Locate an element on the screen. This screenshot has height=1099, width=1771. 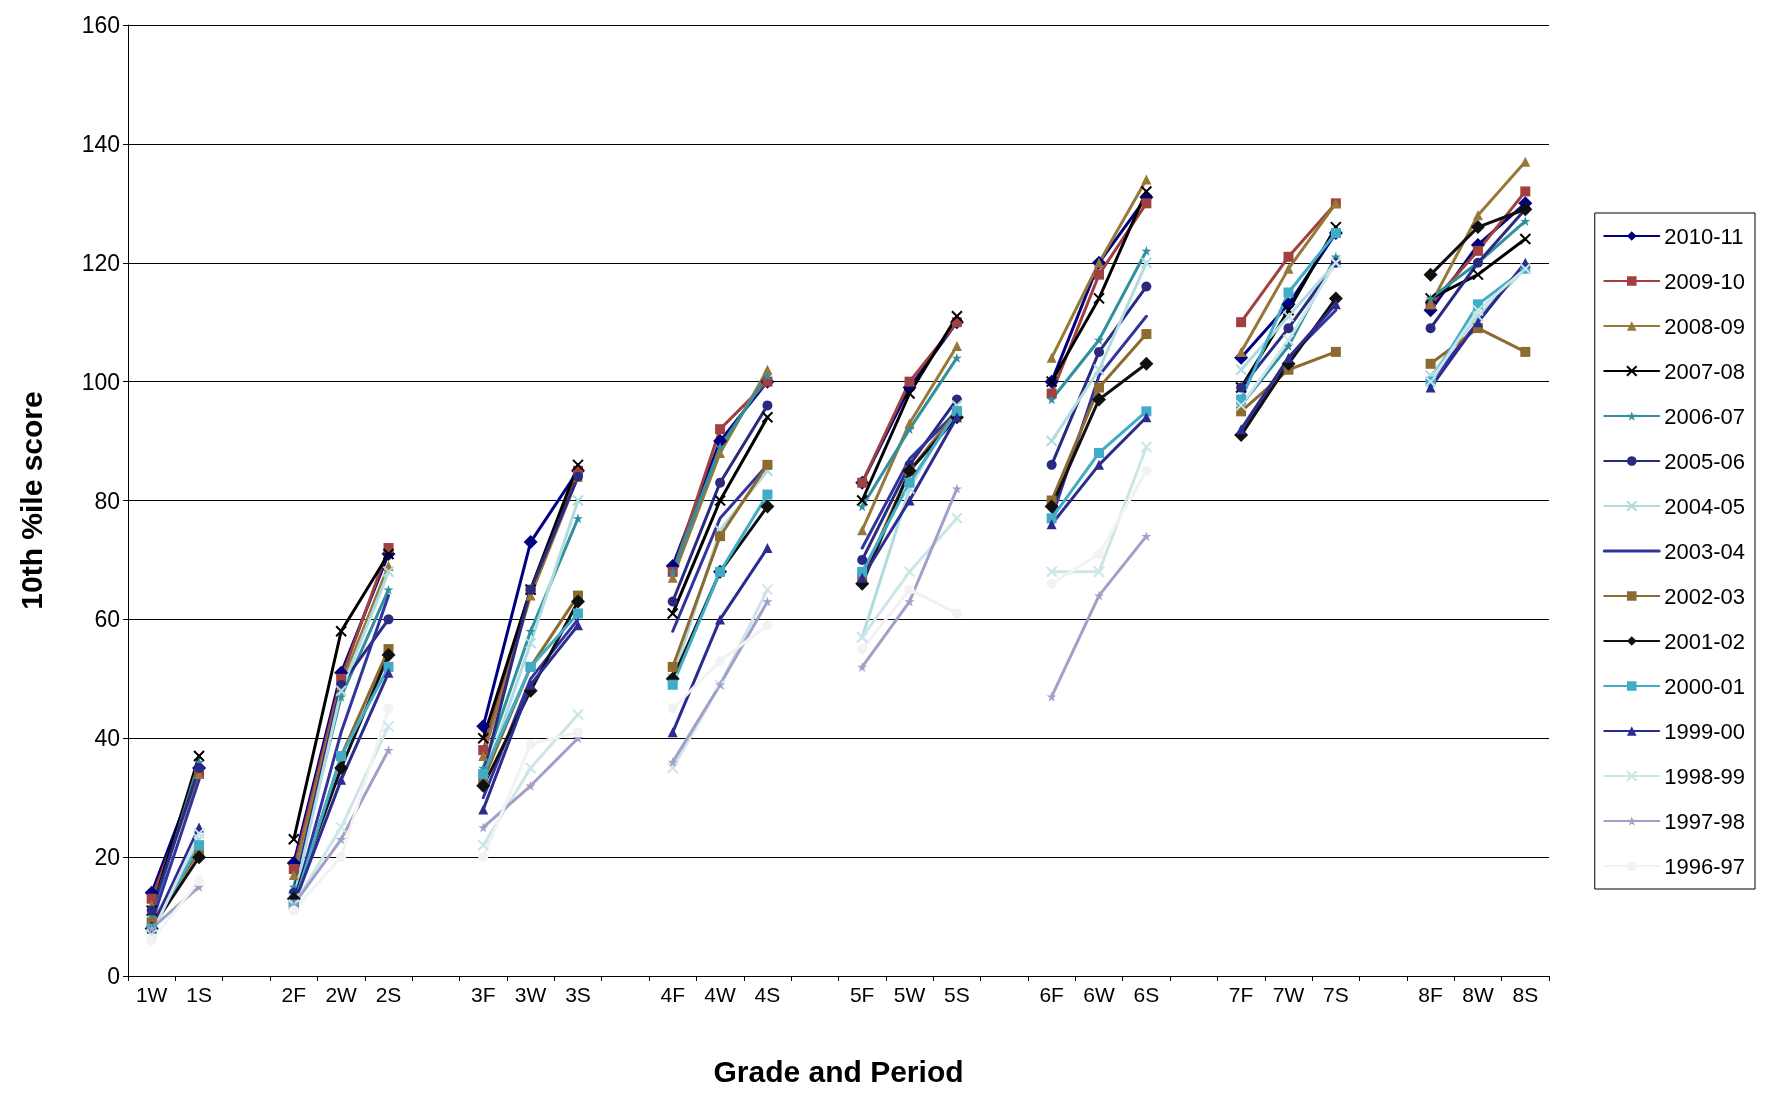
y-tick-label: 140 is located at coordinates (100, 143).